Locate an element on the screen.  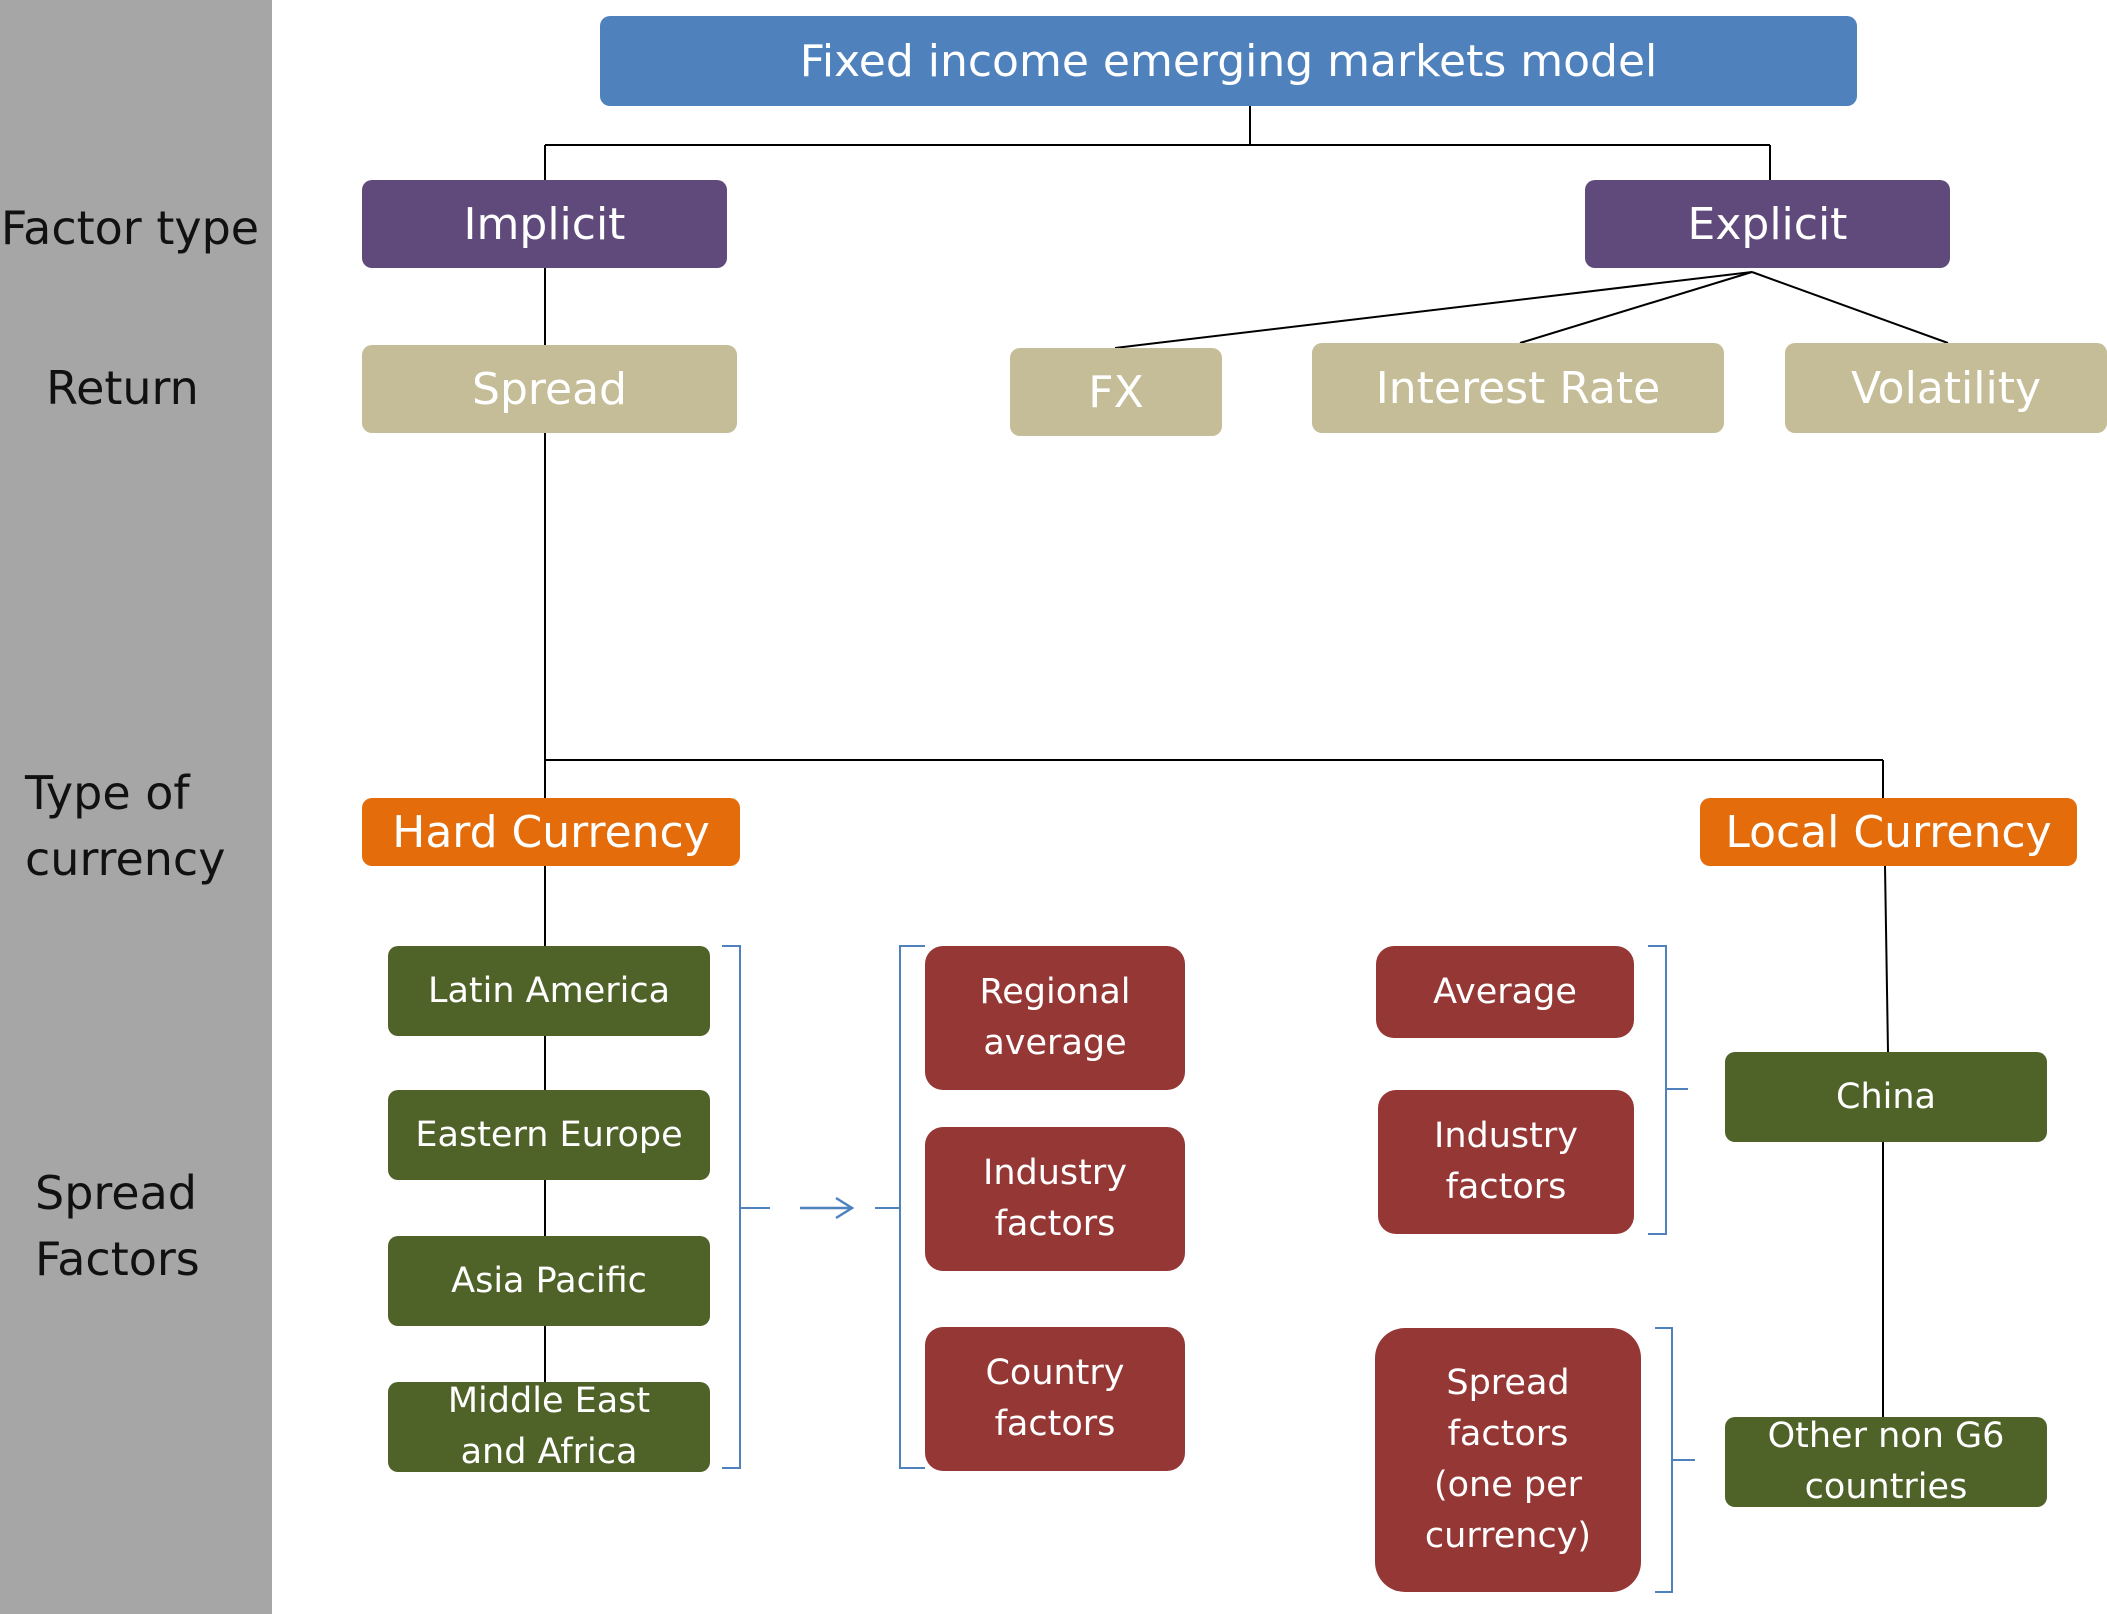
row-label-type-of-currency: Type of currency is located at coordinates (125, 826).